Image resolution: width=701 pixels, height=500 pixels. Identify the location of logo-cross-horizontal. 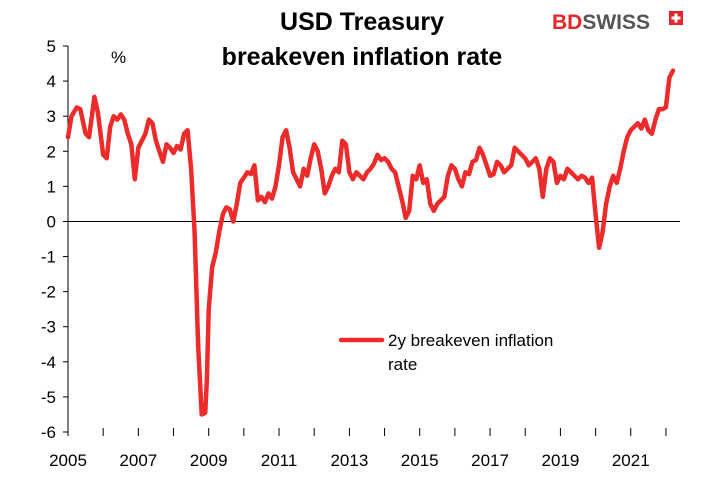
(676, 18).